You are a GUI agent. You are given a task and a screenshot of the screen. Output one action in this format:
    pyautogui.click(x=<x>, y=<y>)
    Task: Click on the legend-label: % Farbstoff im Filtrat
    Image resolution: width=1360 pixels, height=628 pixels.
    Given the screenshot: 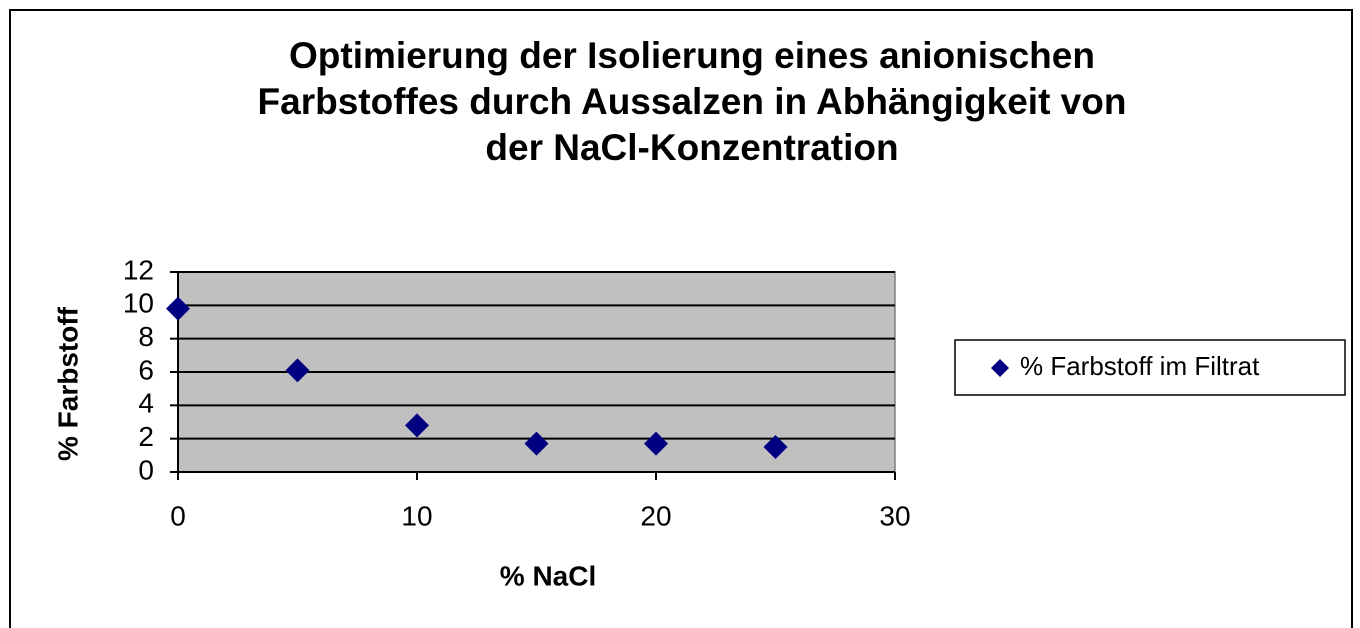 What is the action you would take?
    pyautogui.click(x=1140, y=366)
    